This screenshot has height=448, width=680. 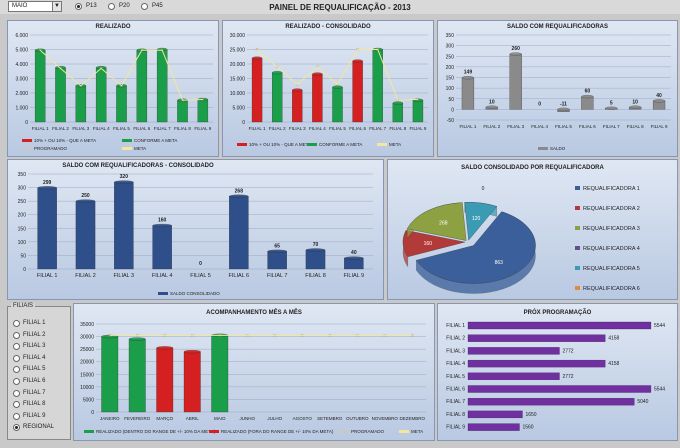 I want to click on data-label: 60, so click(x=588, y=92).